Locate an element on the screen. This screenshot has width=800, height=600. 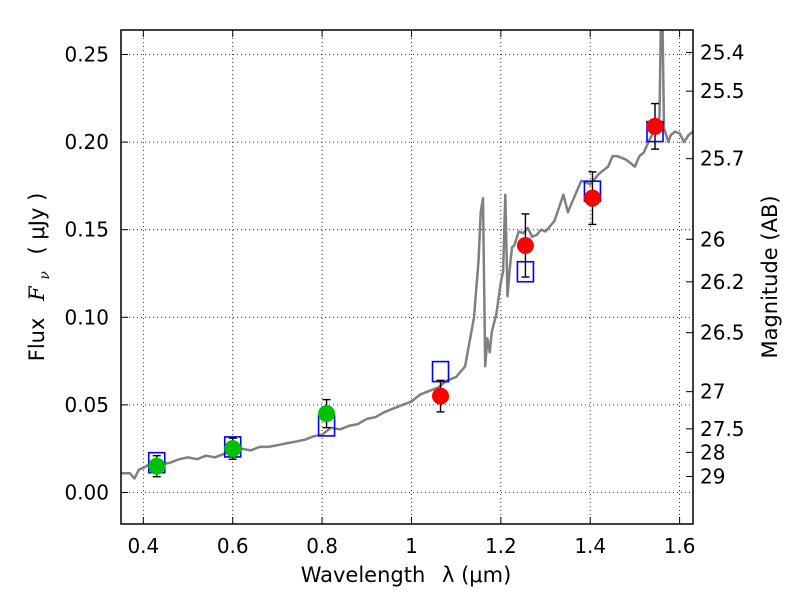
mag-tick-label: 25.7 is located at coordinates (722, 159).